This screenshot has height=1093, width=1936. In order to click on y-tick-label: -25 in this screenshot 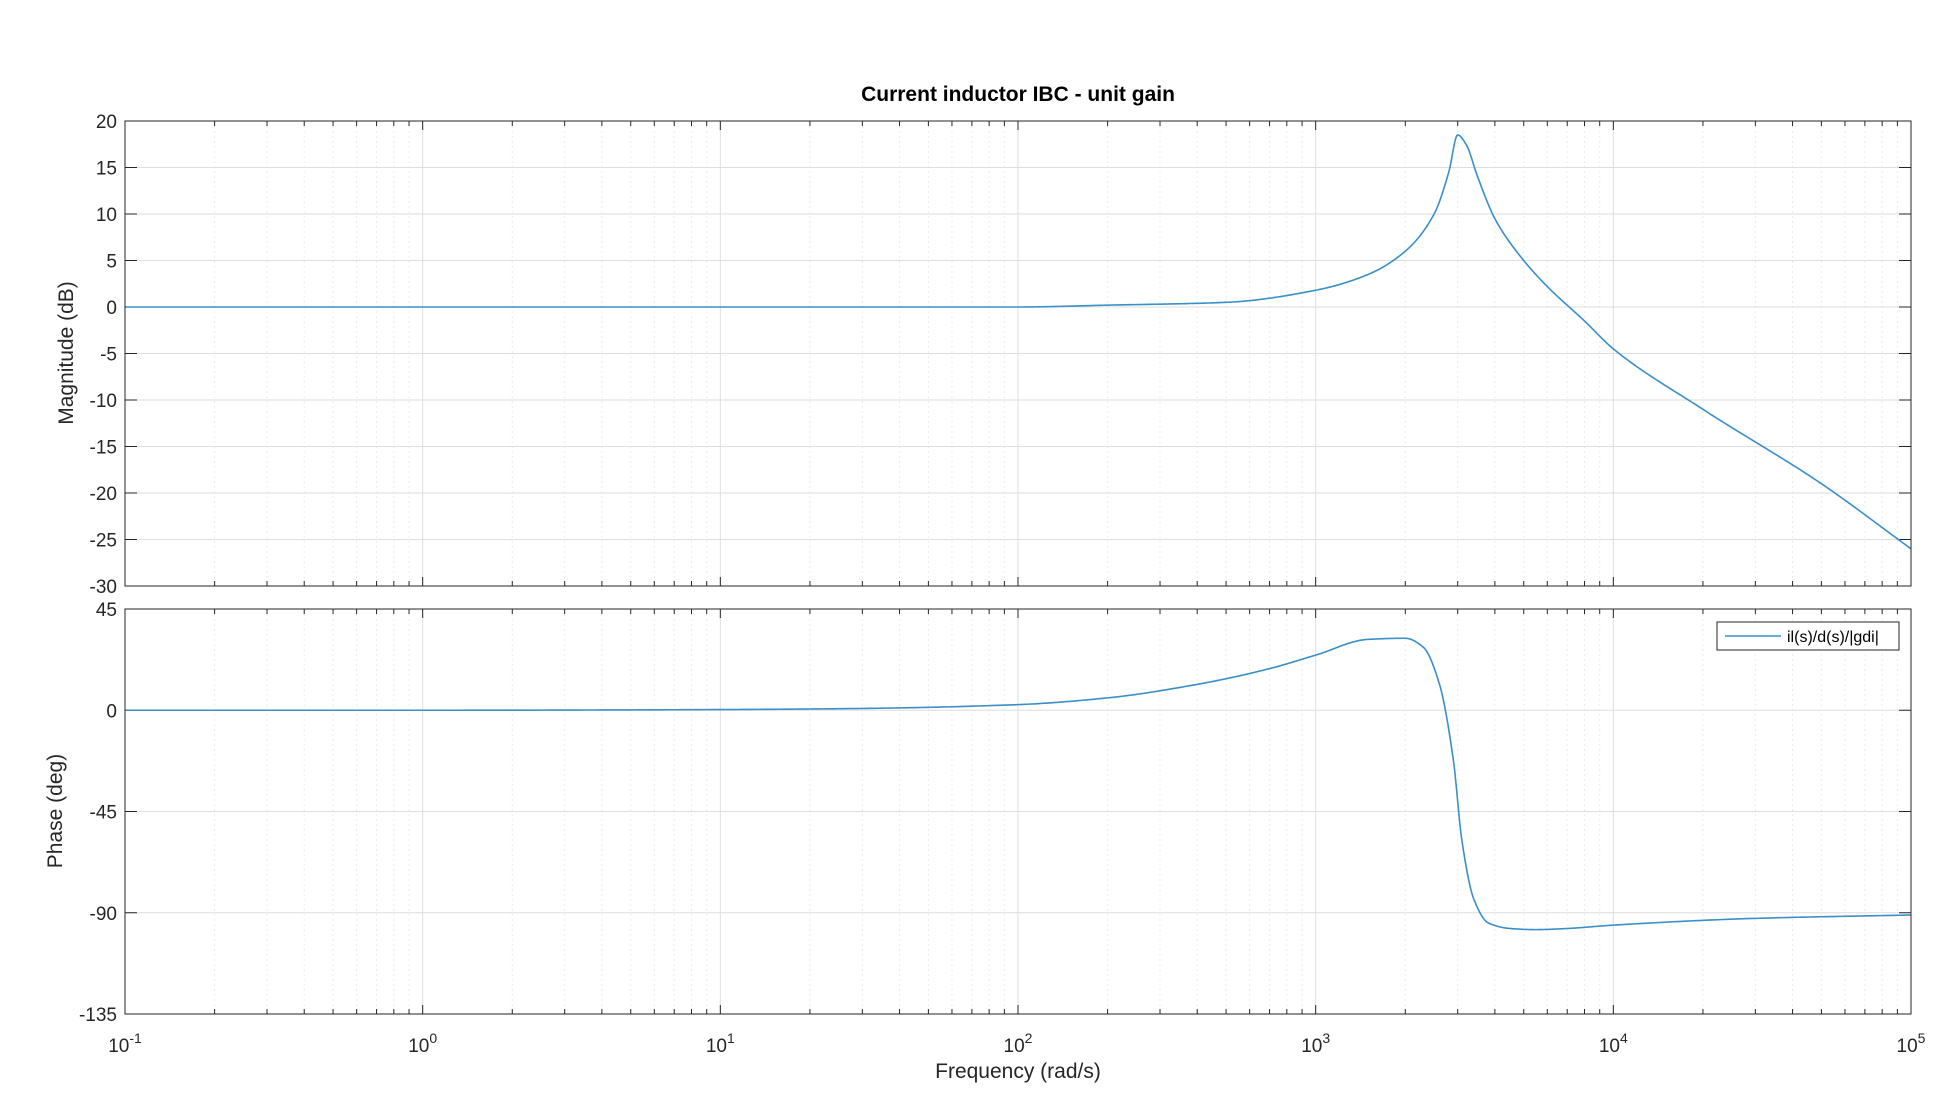, I will do `click(103, 541)`.